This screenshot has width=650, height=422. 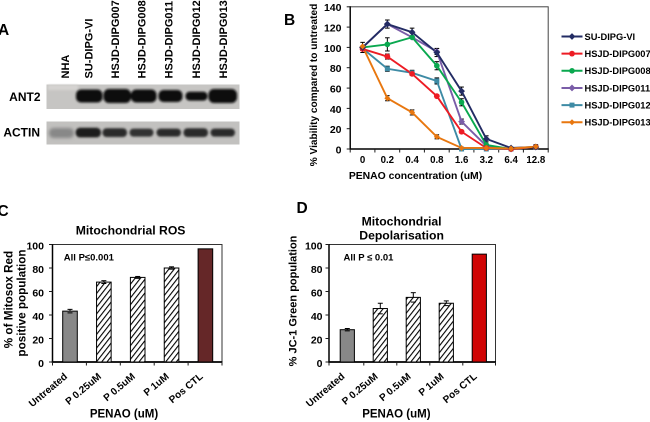 What do you see at coordinates (21, 133) in the screenshot?
I see `svg-text: ACTIN` at bounding box center [21, 133].